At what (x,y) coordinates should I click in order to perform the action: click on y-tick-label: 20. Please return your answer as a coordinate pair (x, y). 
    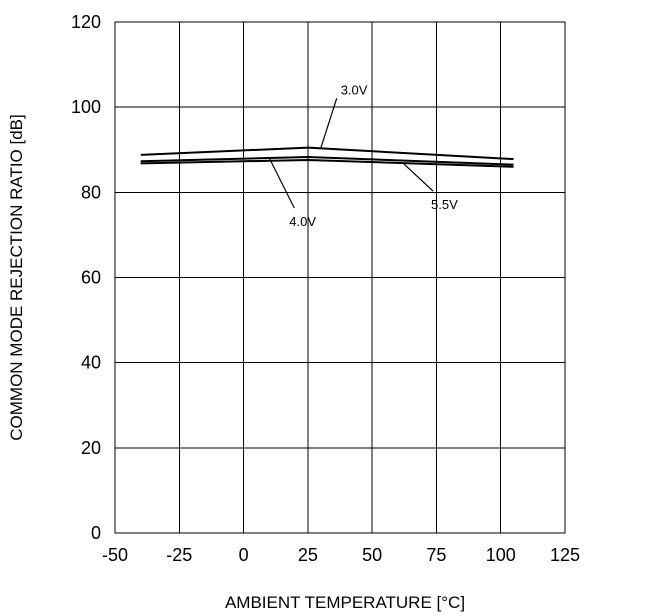
    Looking at the image, I should click on (91, 448).